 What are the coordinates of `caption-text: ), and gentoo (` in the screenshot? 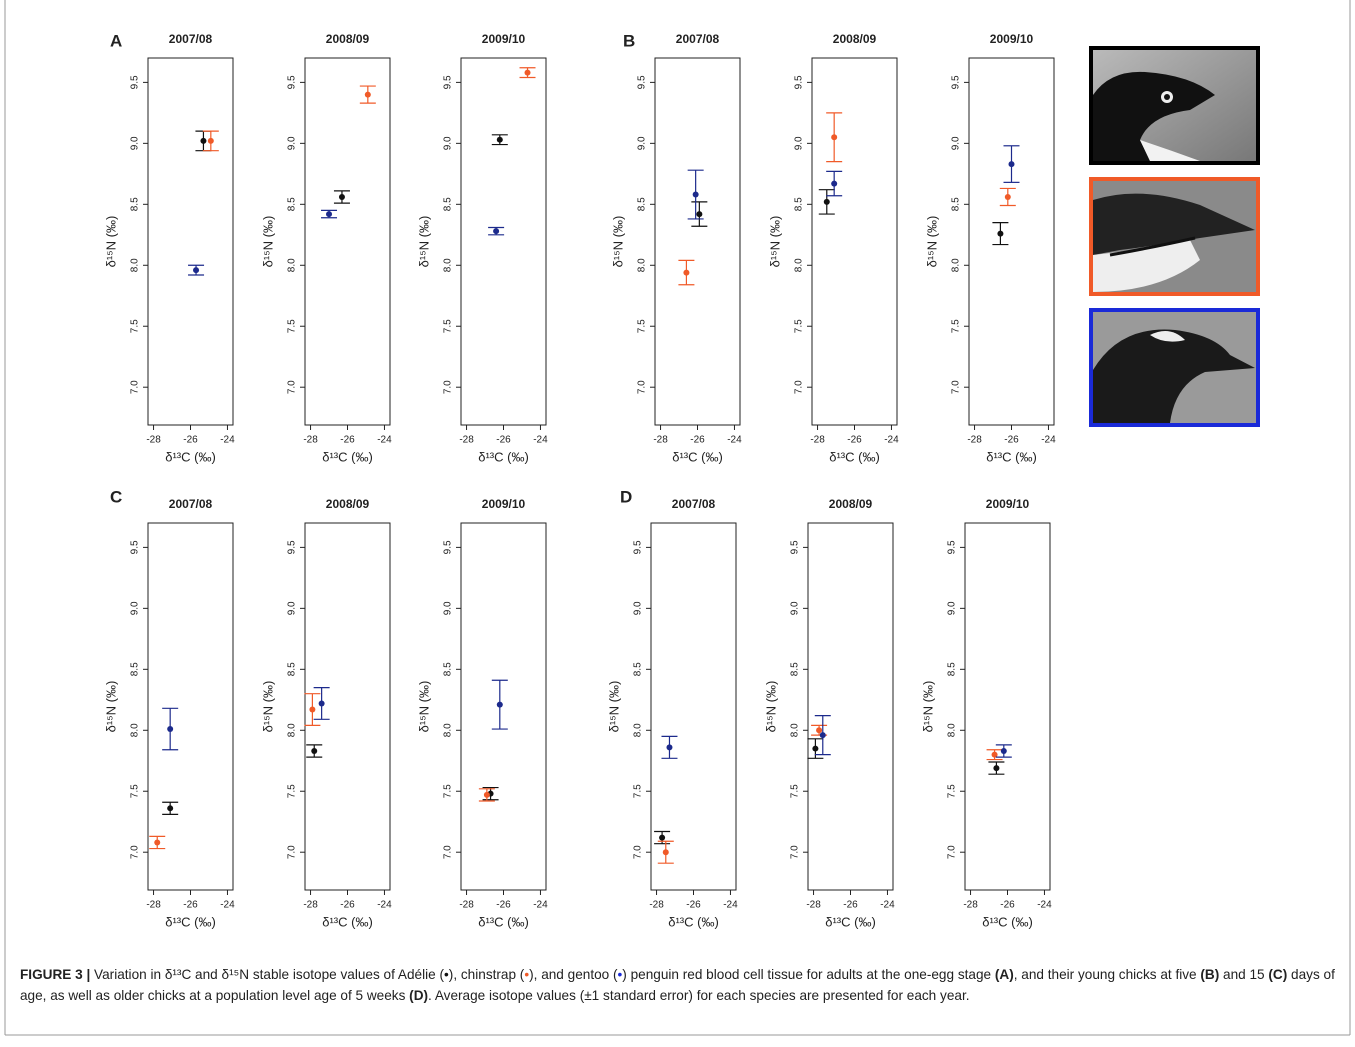 It's located at (573, 974).